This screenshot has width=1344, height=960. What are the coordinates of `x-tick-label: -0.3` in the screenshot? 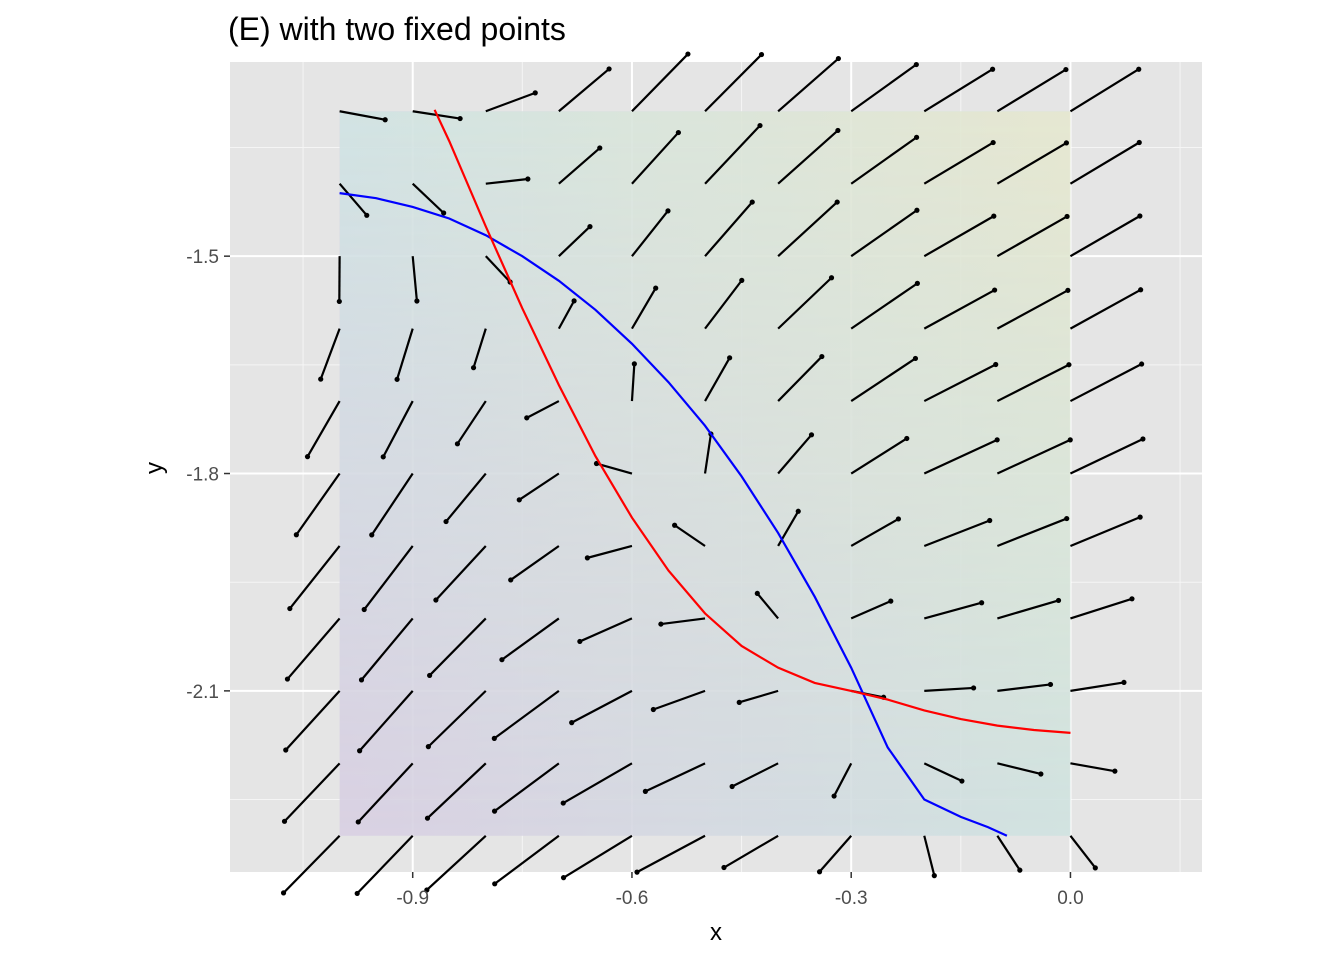 It's located at (851, 898).